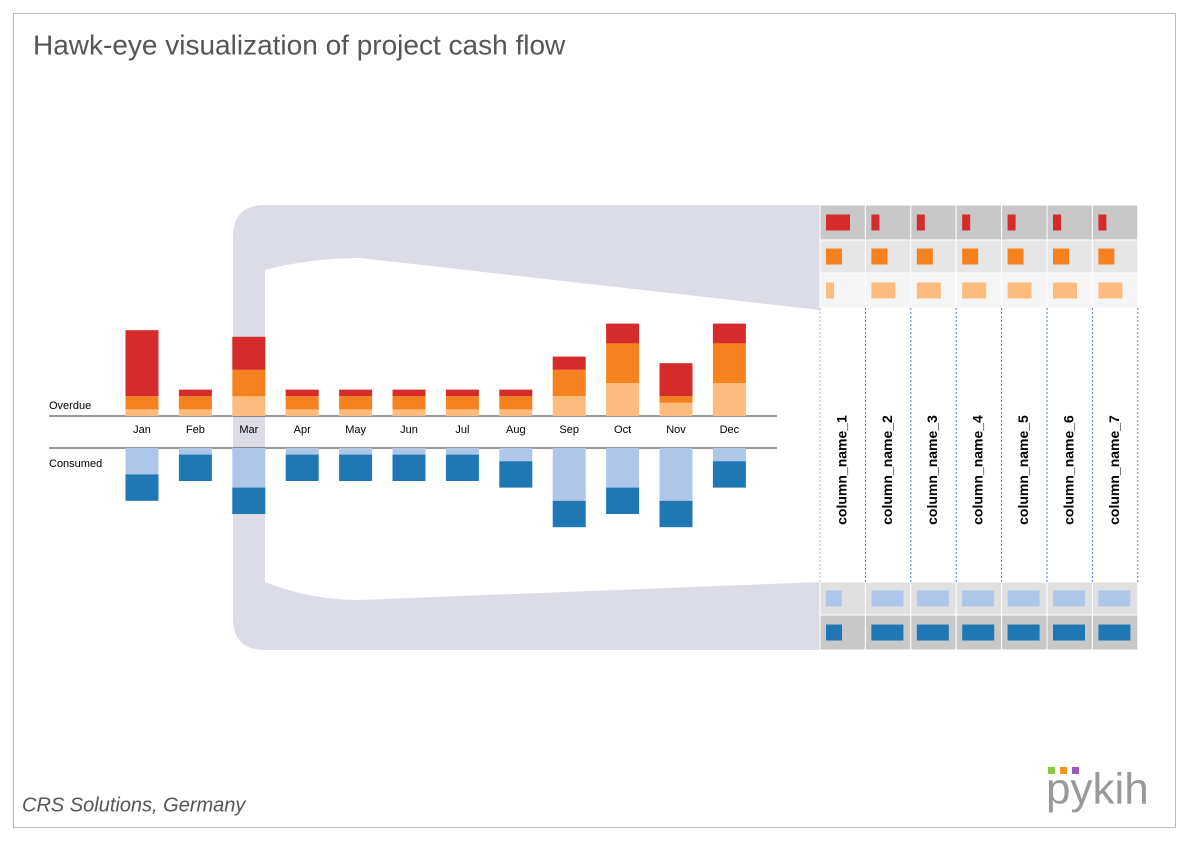  I want to click on consumed-label: Consumed, so click(75, 464).